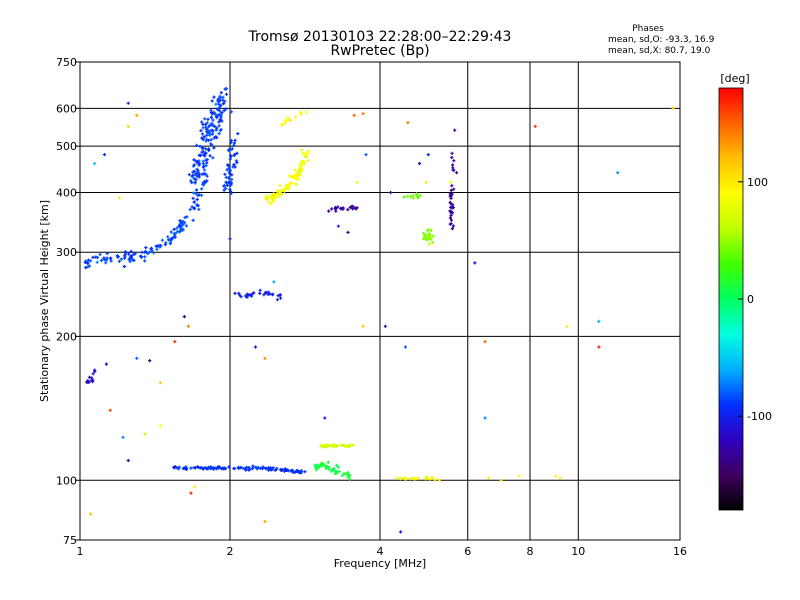 This screenshot has width=800, height=600. I want to click on y-tick-label: 75, so click(70, 540).